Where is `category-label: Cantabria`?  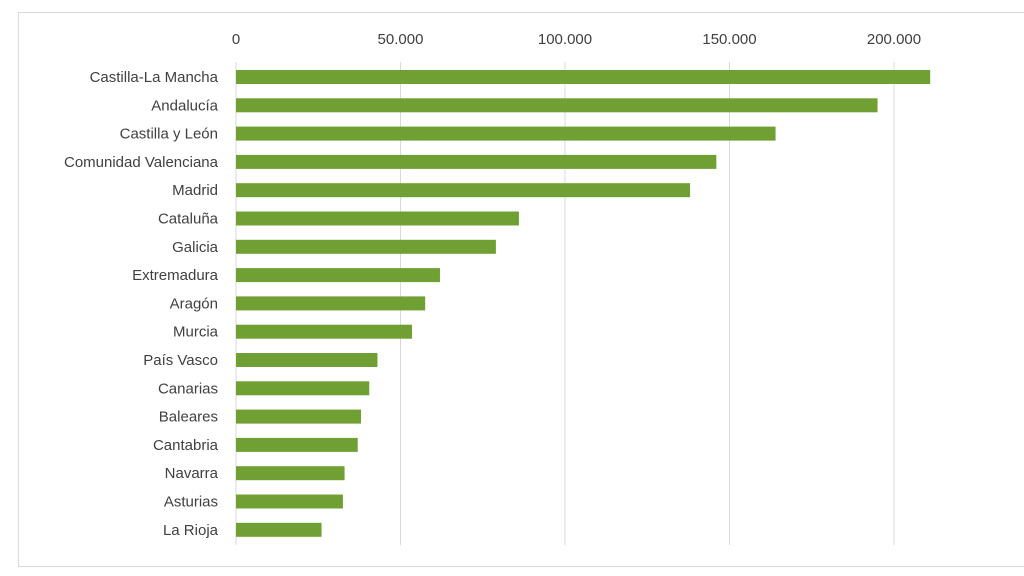 category-label: Cantabria is located at coordinates (186, 445).